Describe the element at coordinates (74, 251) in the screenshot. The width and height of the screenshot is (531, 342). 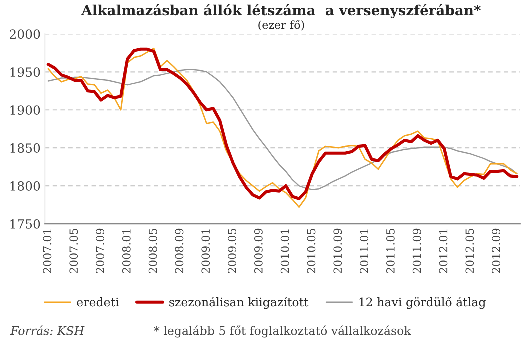
I see `x-tick-label: 2007.05` at that location.